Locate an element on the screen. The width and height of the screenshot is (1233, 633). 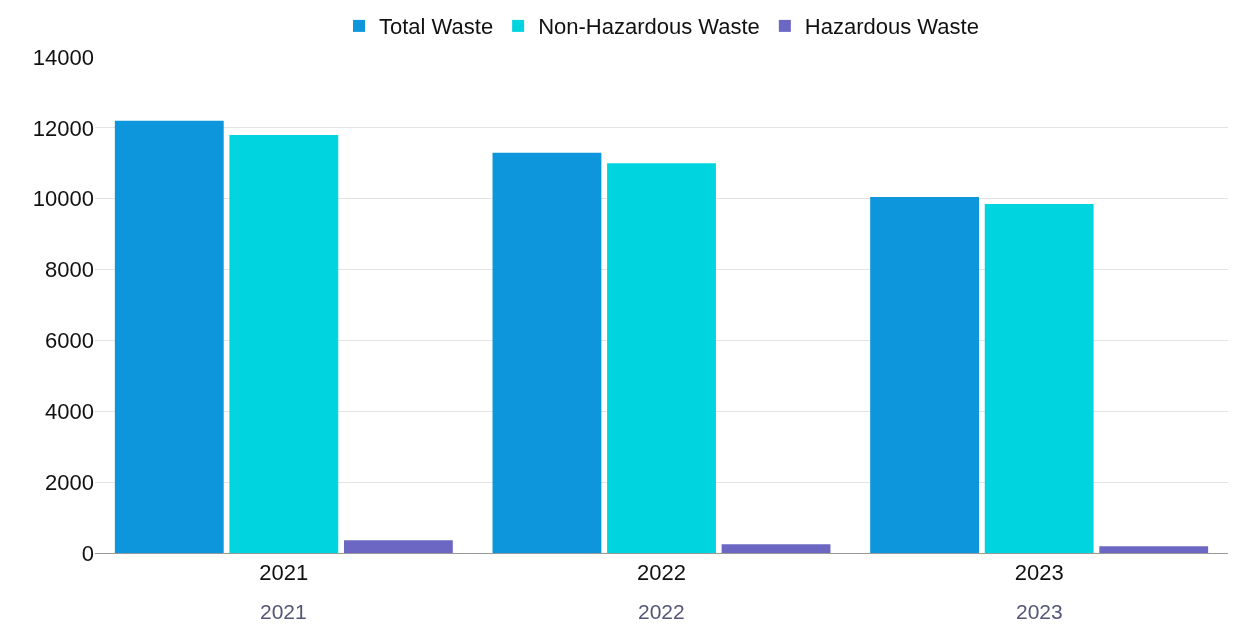
y-tick-label: 10000 is located at coordinates (63, 199).